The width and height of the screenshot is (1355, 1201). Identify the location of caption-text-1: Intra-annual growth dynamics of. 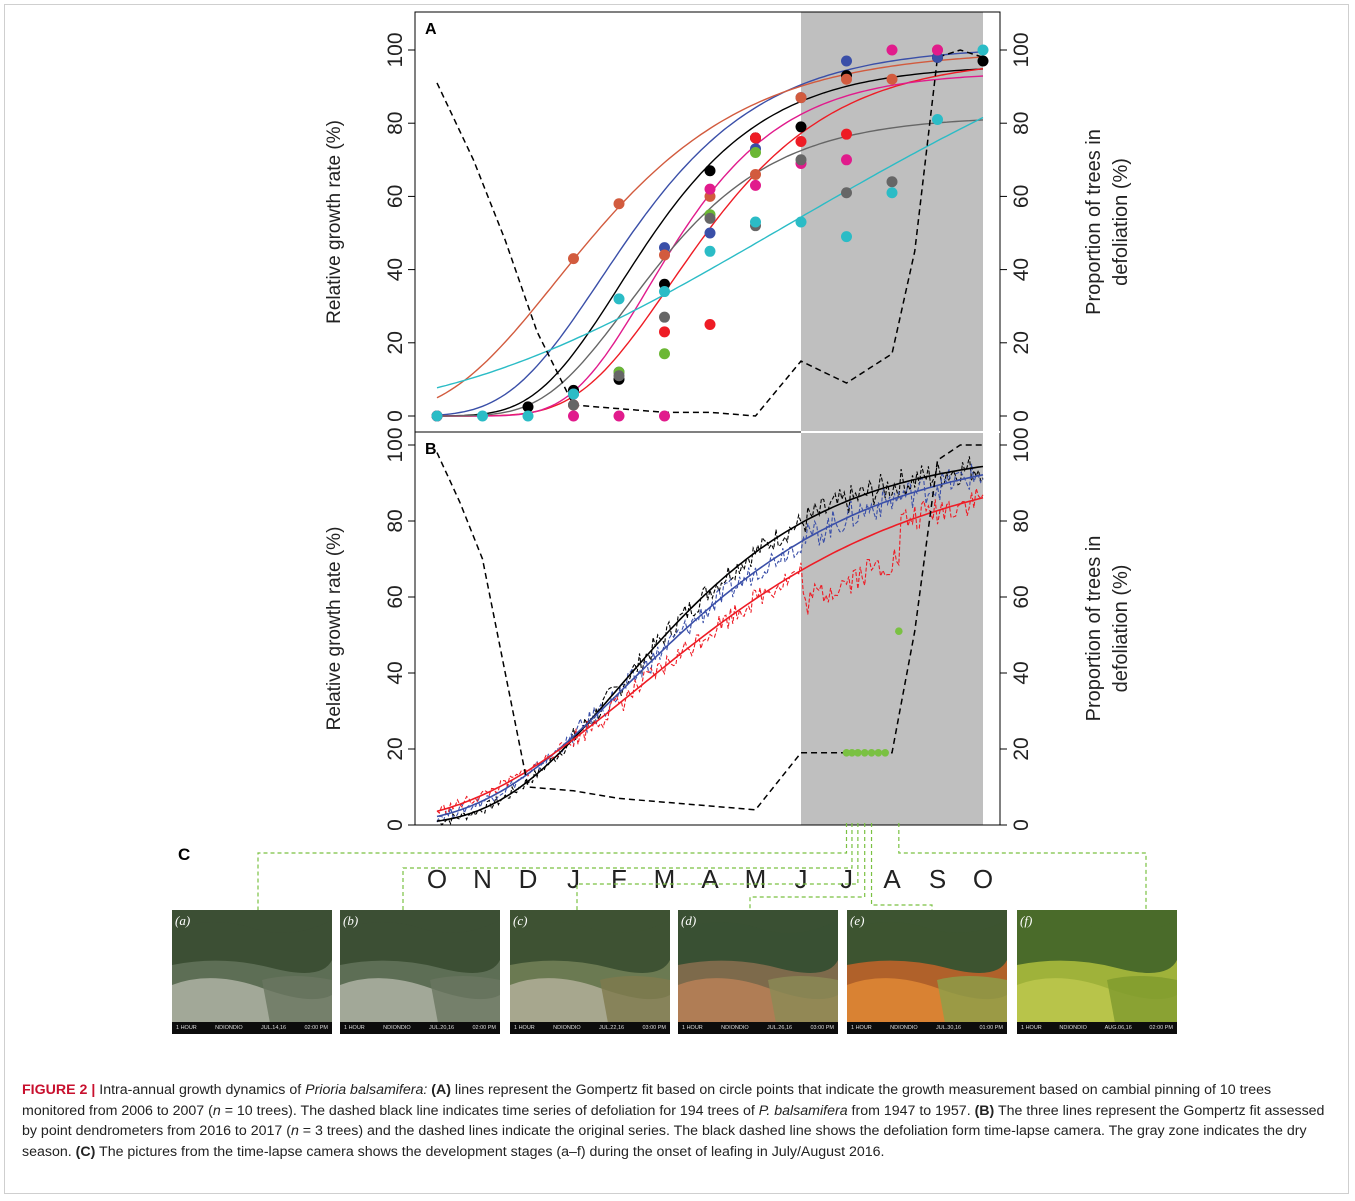
(200, 1090).